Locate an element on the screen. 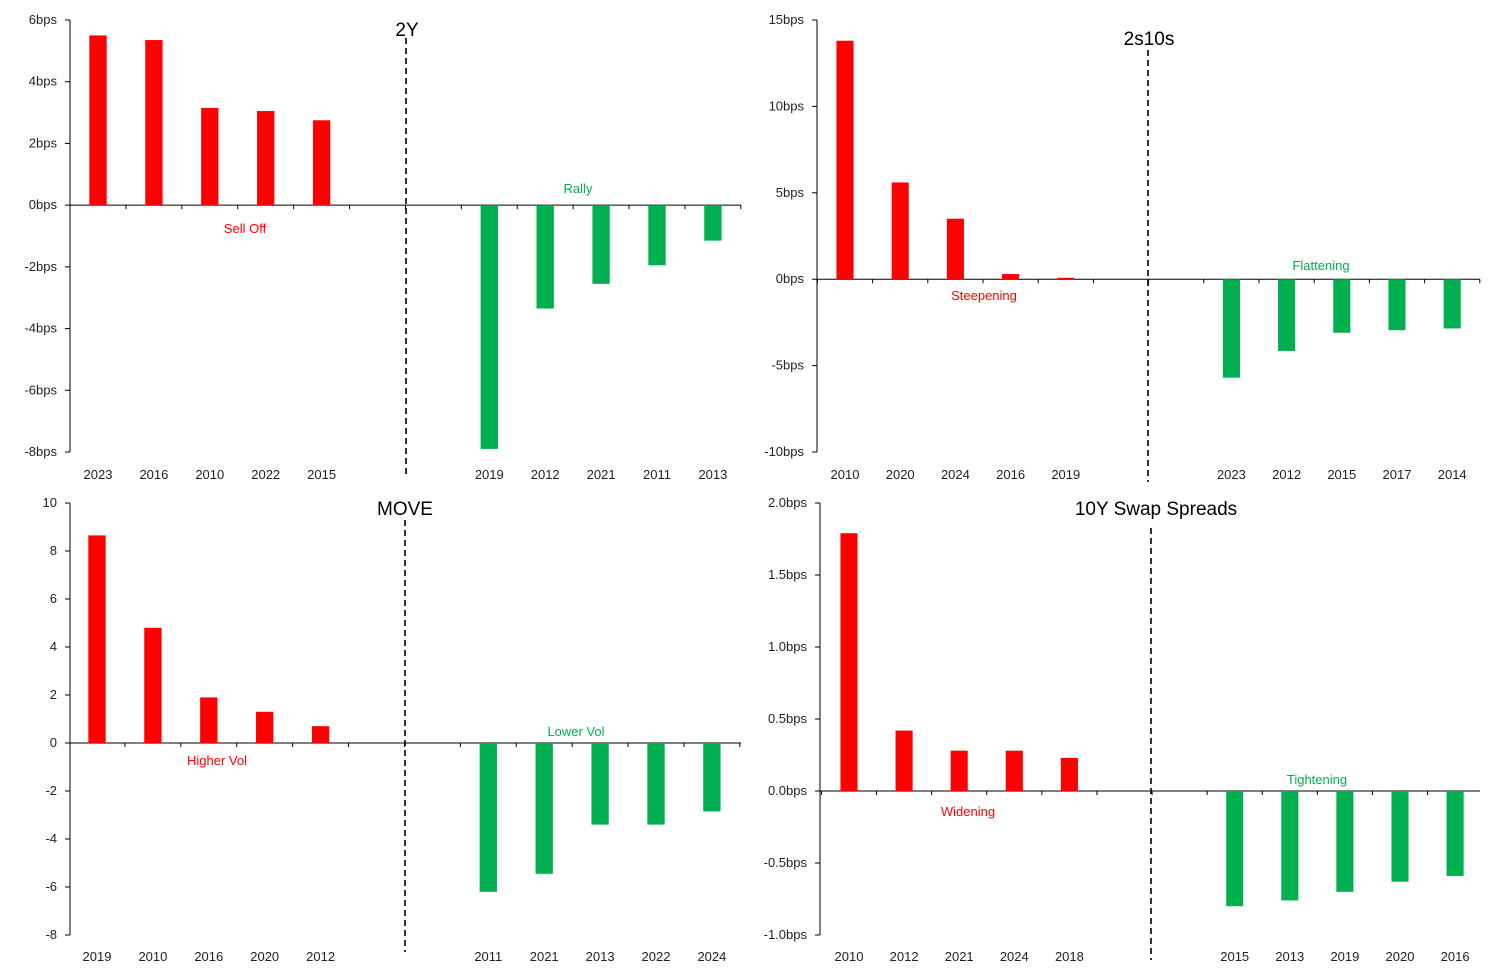  chart-title: 2s10s is located at coordinates (1149, 39).